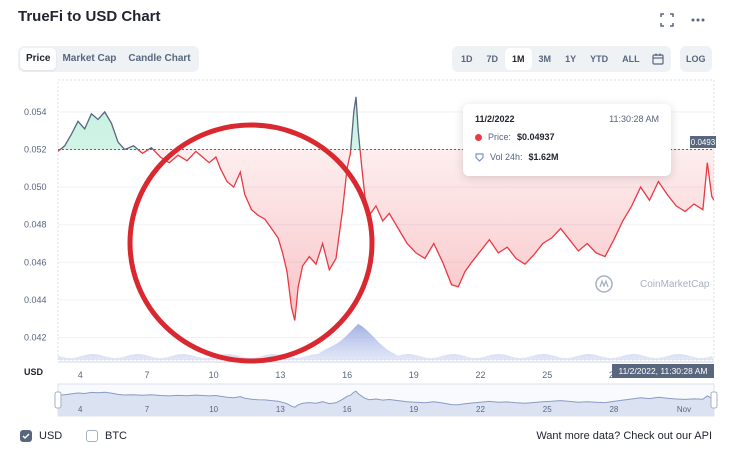 The image size is (730, 456). I want to click on range-7d: 7D, so click(492, 59).